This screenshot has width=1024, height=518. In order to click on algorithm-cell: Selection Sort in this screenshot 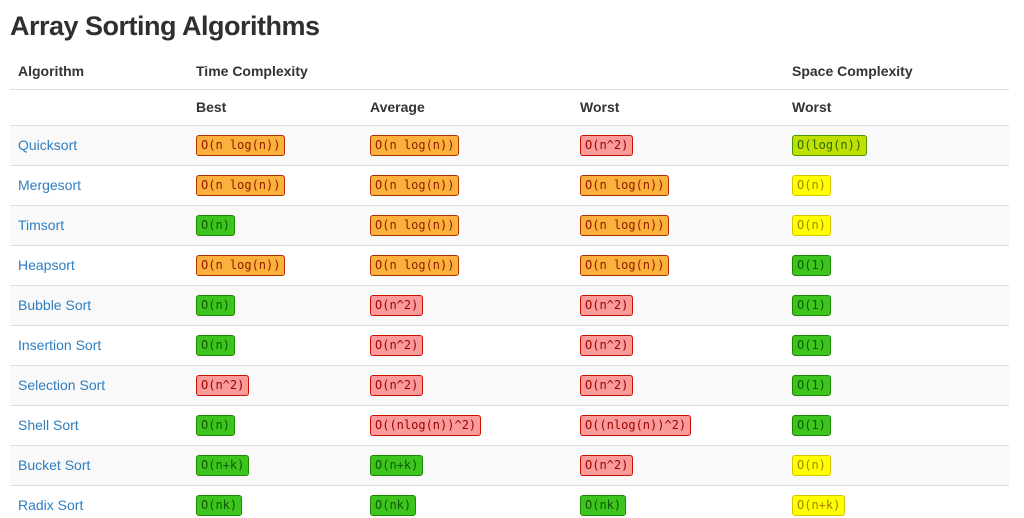, I will do `click(99, 385)`.